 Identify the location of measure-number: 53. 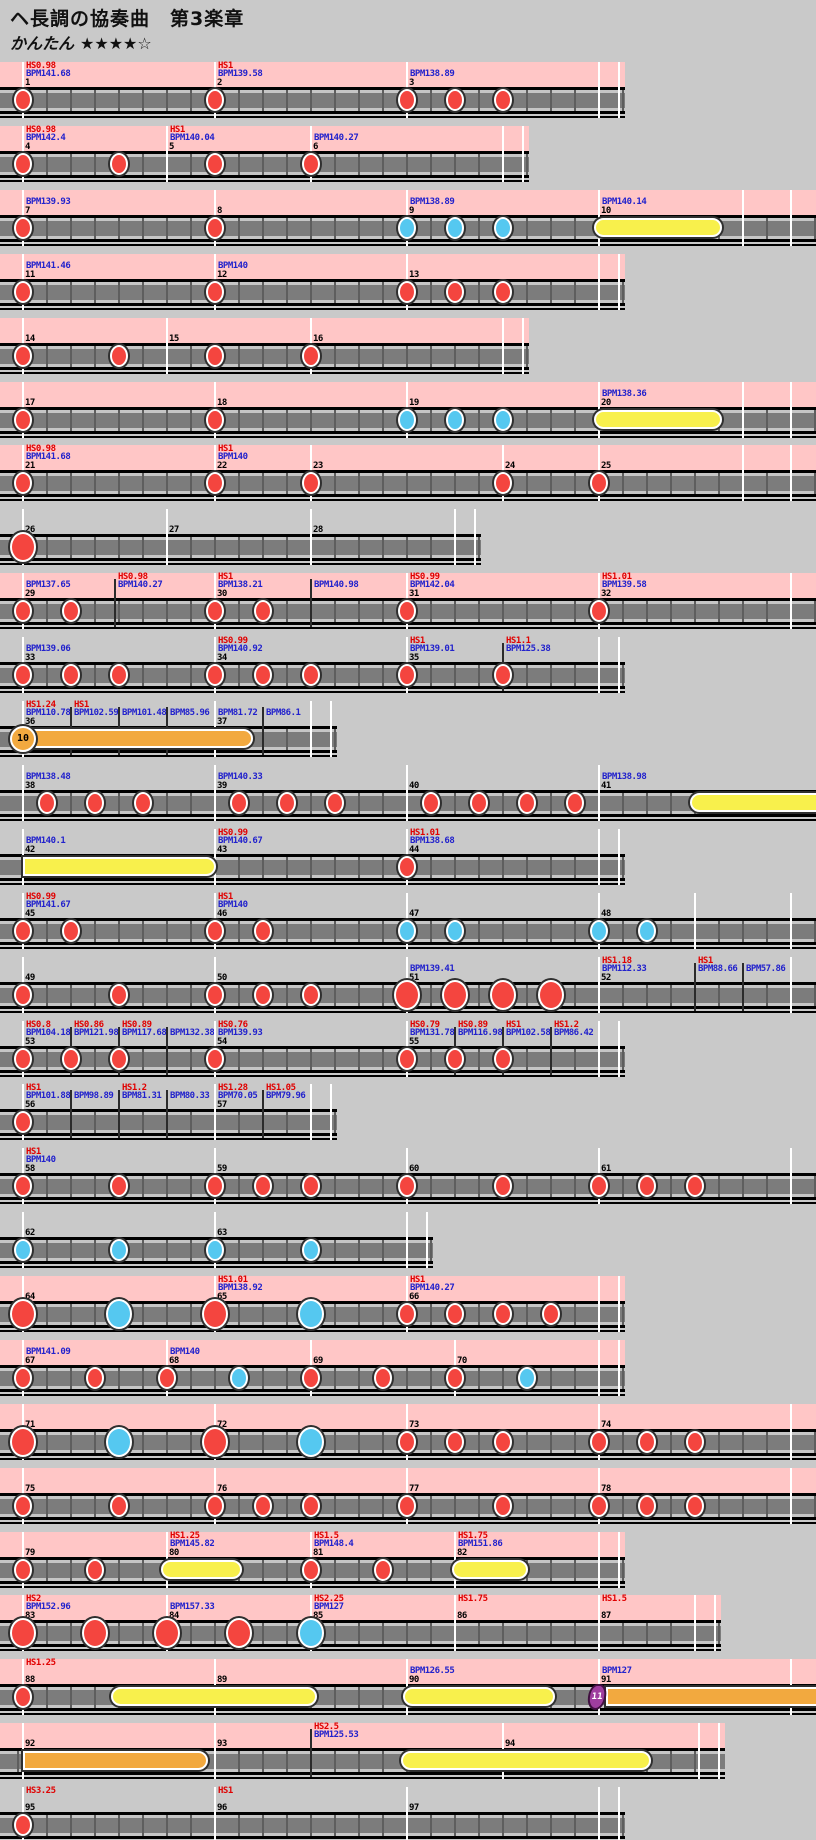
(30, 1042).